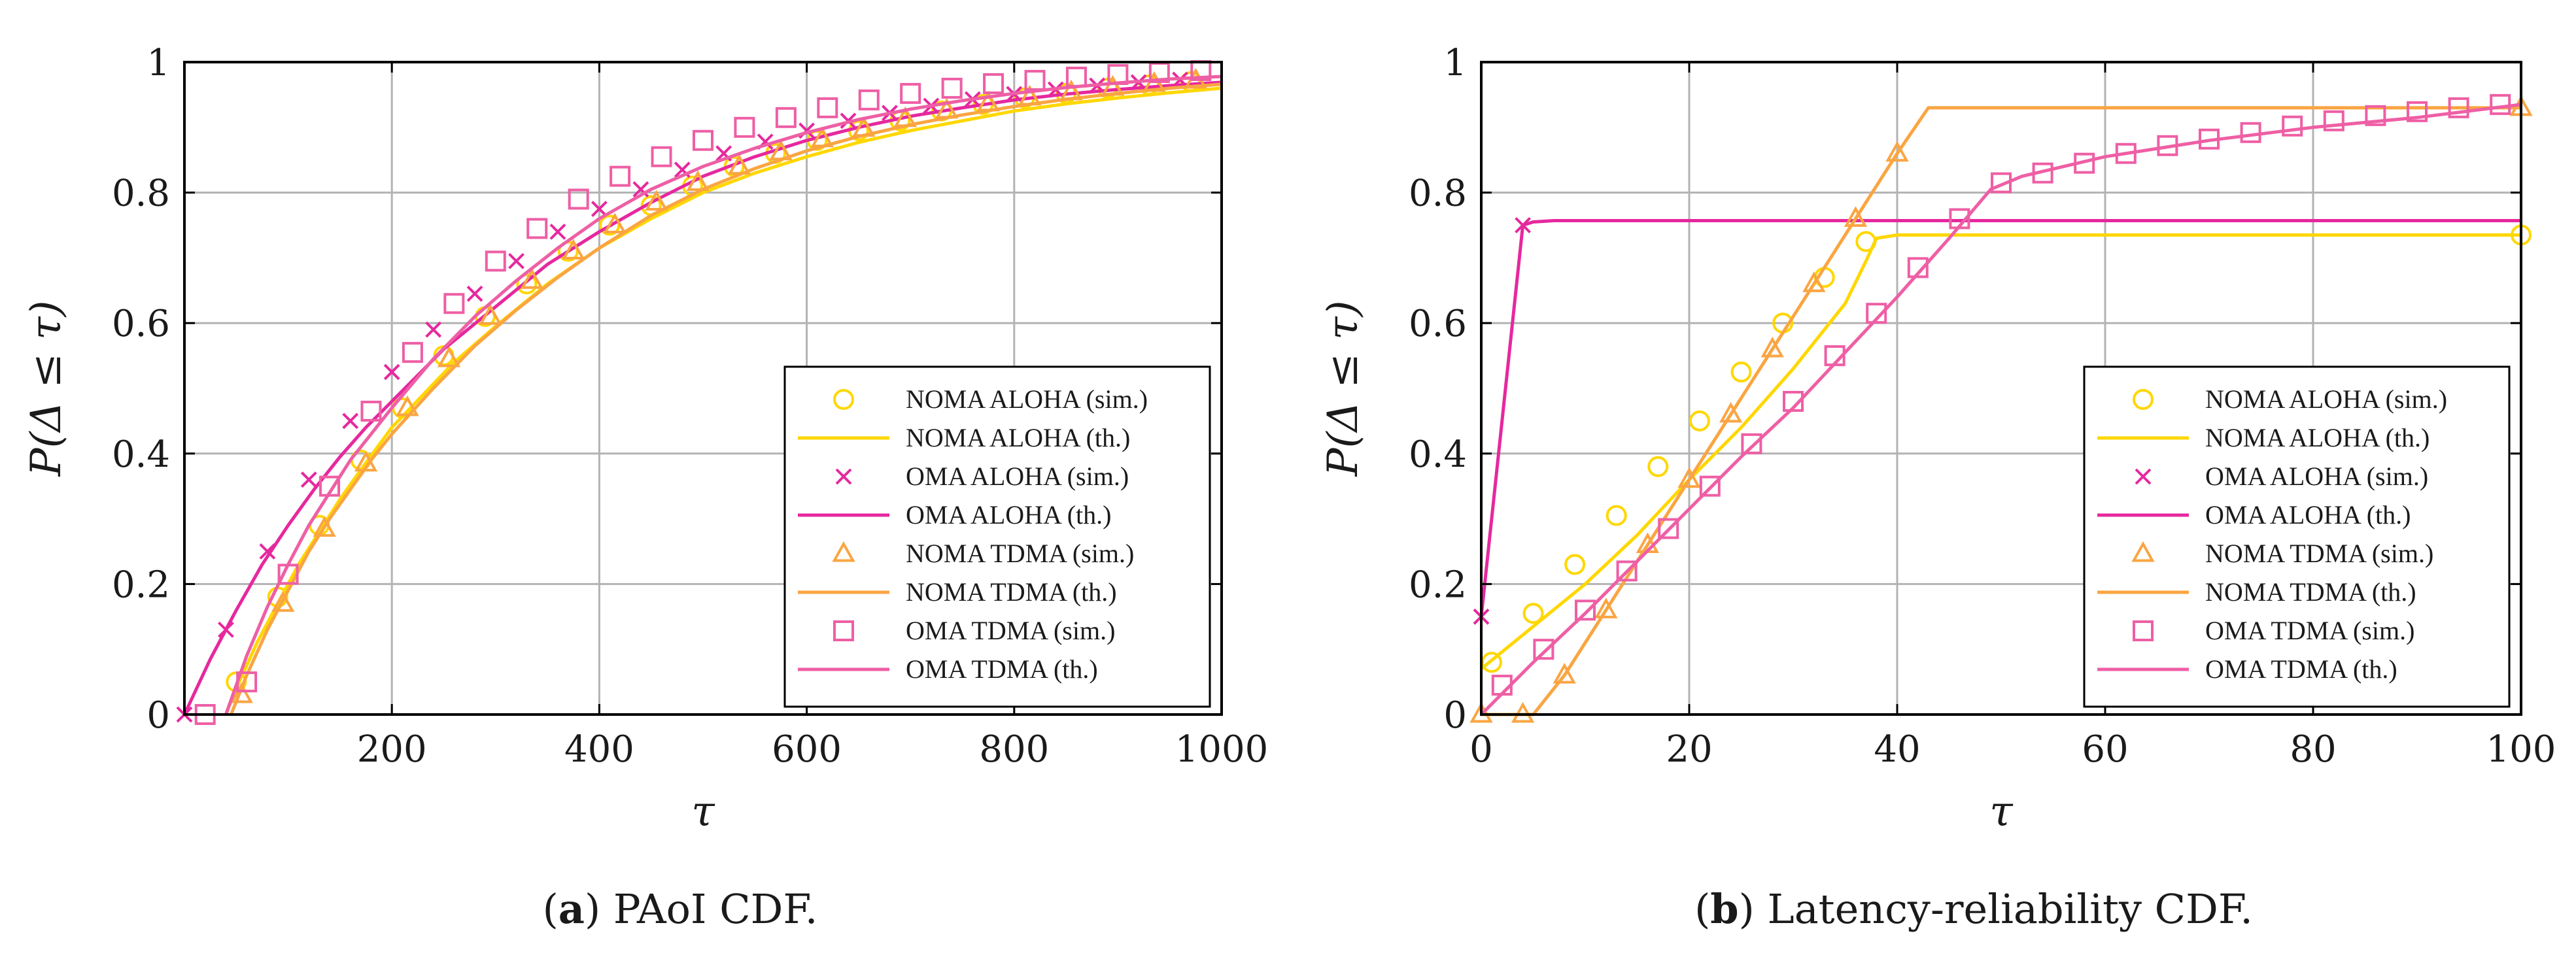 The image size is (2576, 959). Describe the element at coordinates (2301, 669) in the screenshot. I see `legend-label: OMA TDMA (th.)` at that location.